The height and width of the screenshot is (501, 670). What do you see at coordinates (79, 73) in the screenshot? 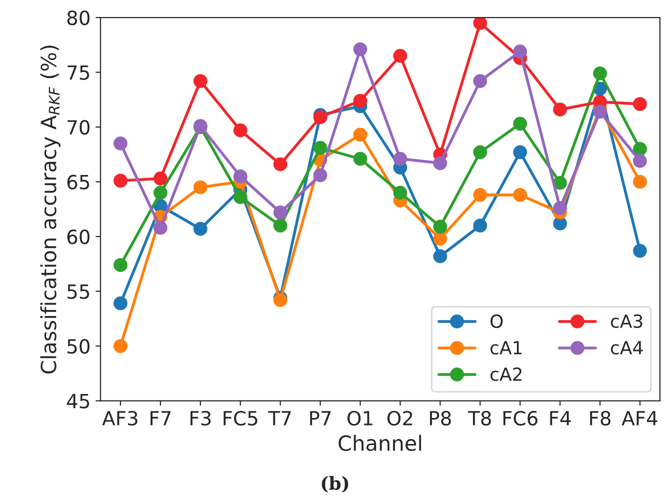
I see `y-tick-label: 75` at bounding box center [79, 73].